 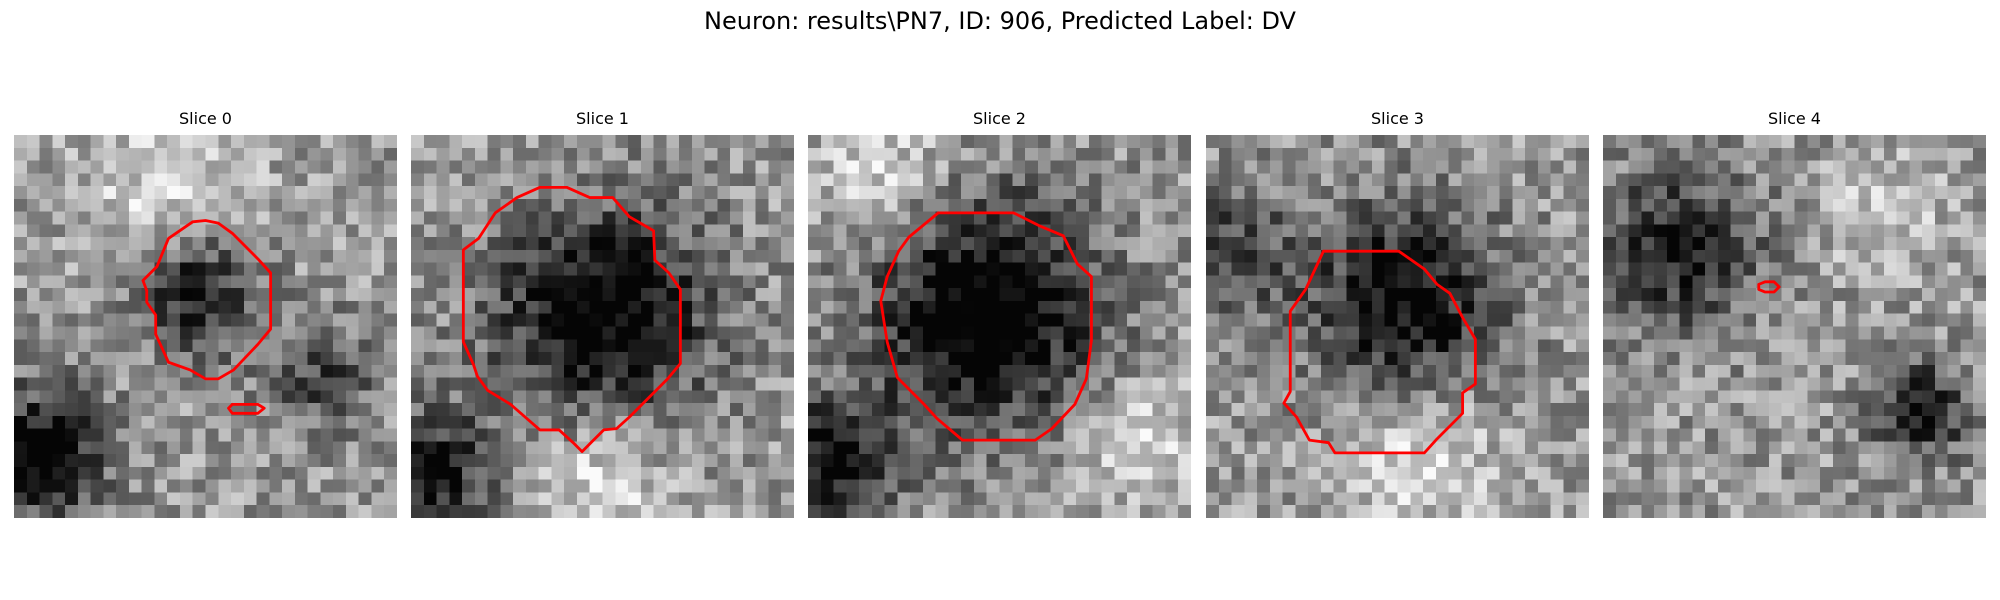 I want to click on slice-panel-0: Slice 0, so click(x=205, y=313).